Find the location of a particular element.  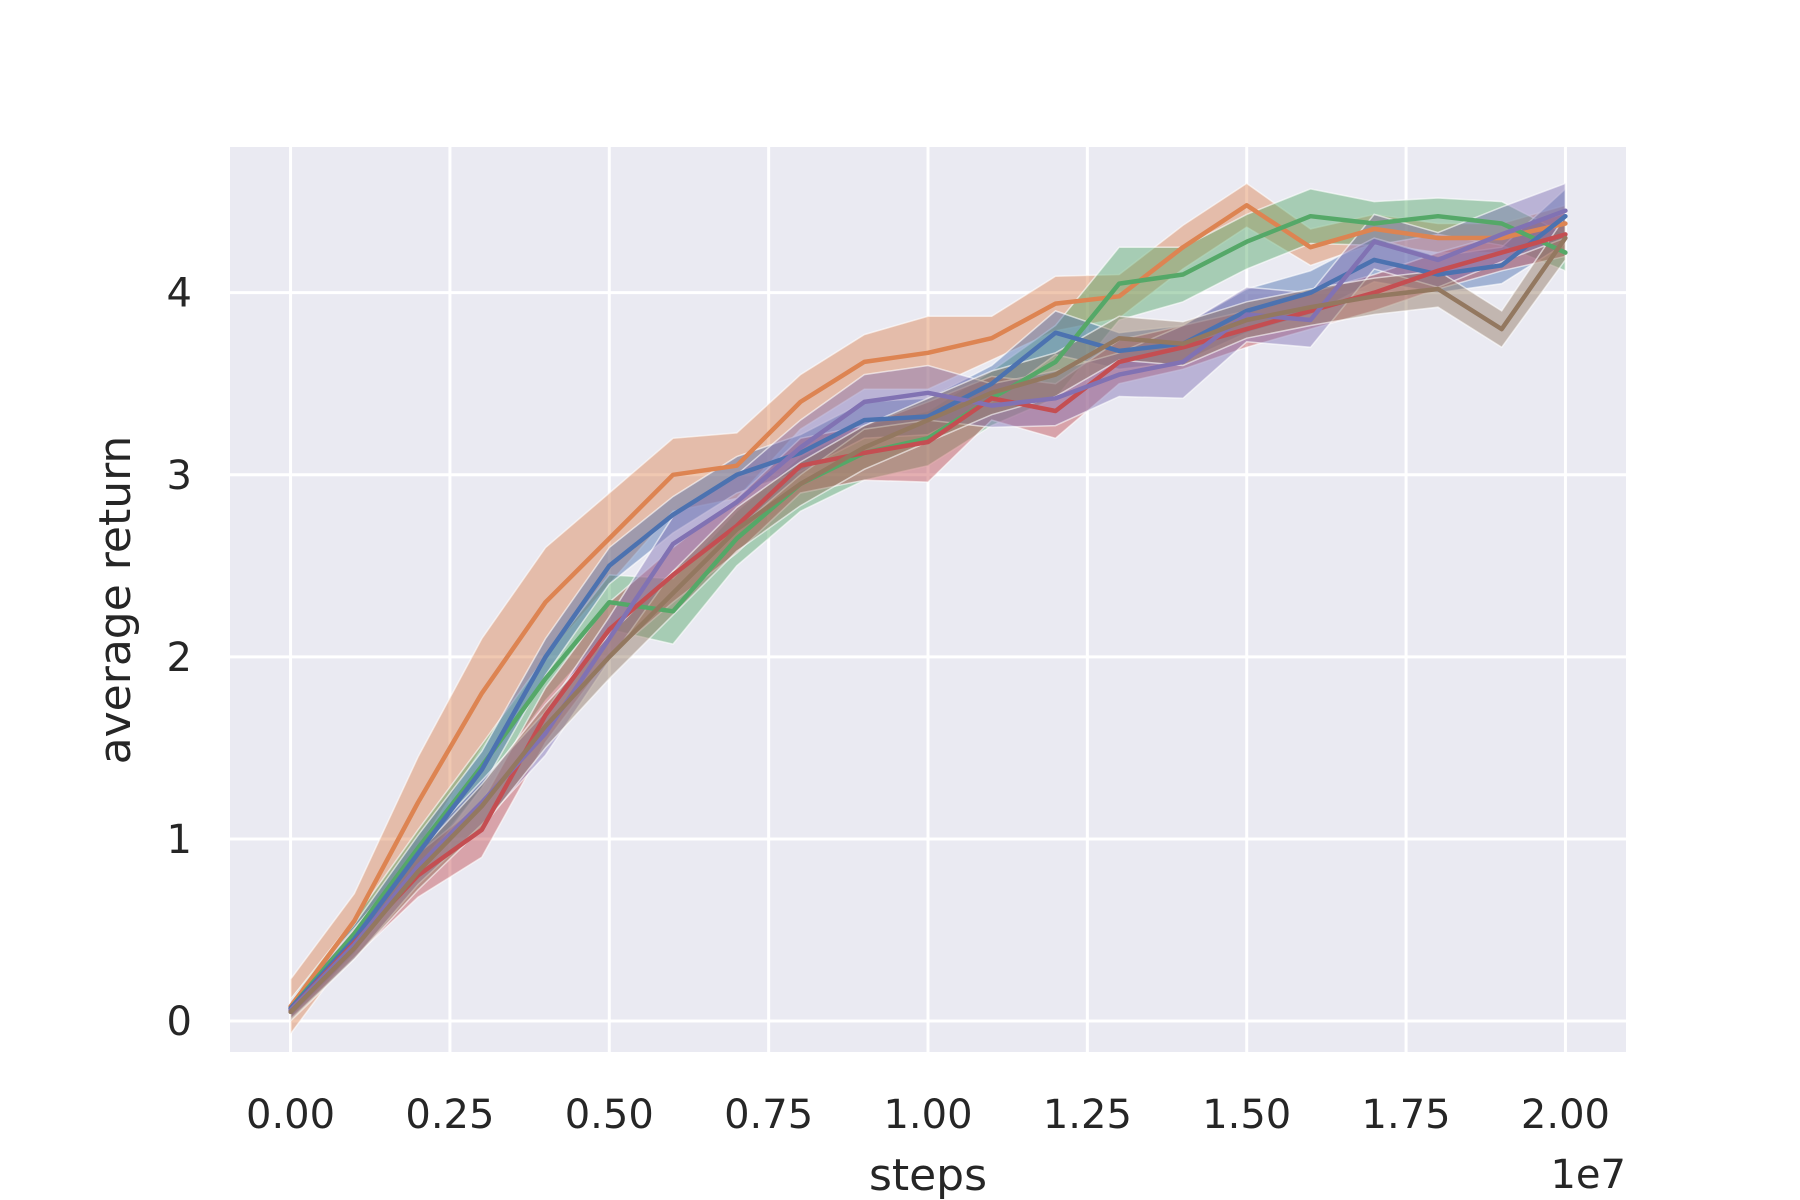

x-axis-label: steps is located at coordinates (928, 1175).